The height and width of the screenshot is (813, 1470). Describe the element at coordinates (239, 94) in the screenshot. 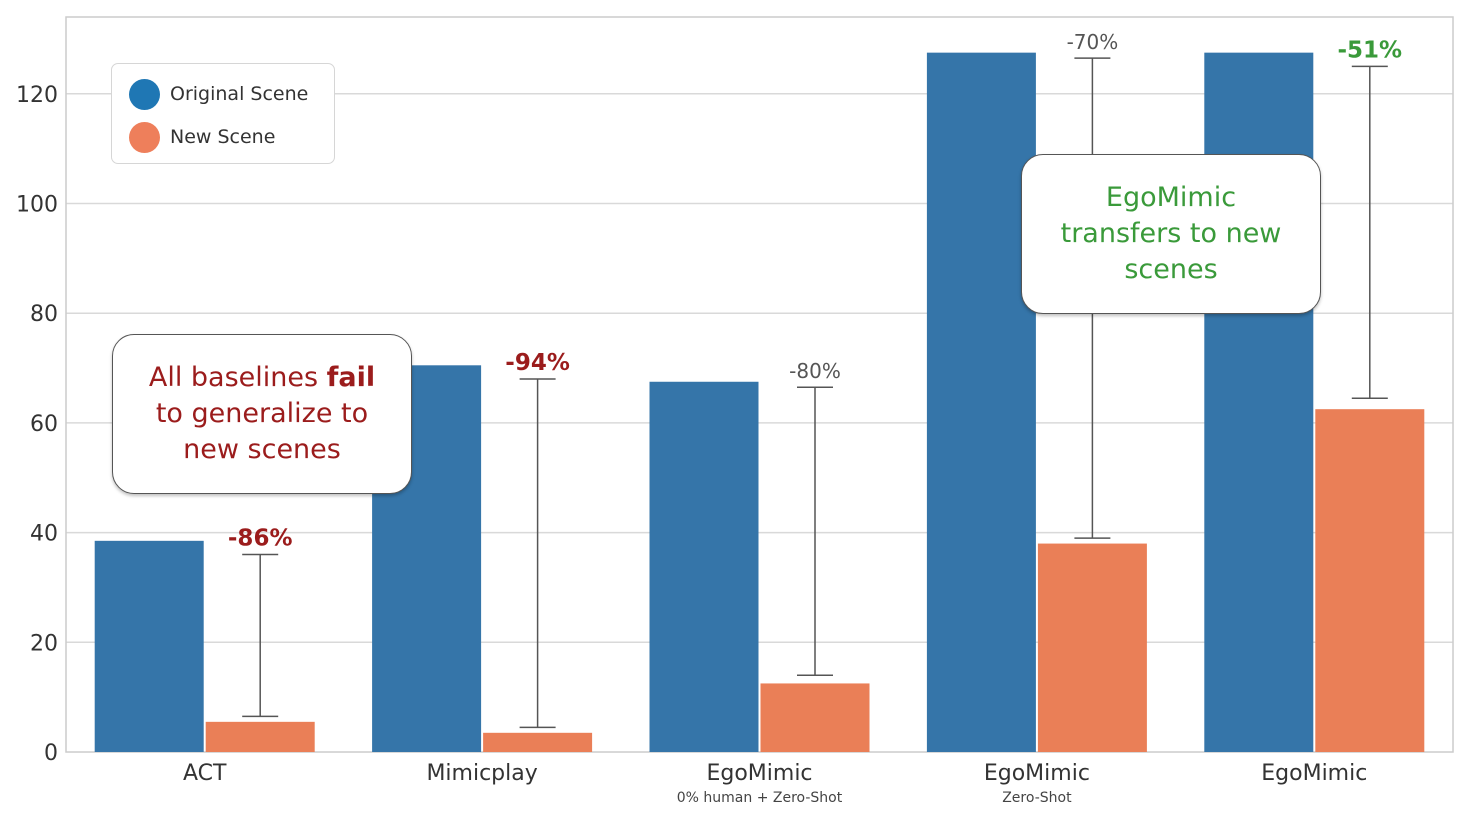

I see `legend-label-original: Original Scene` at that location.